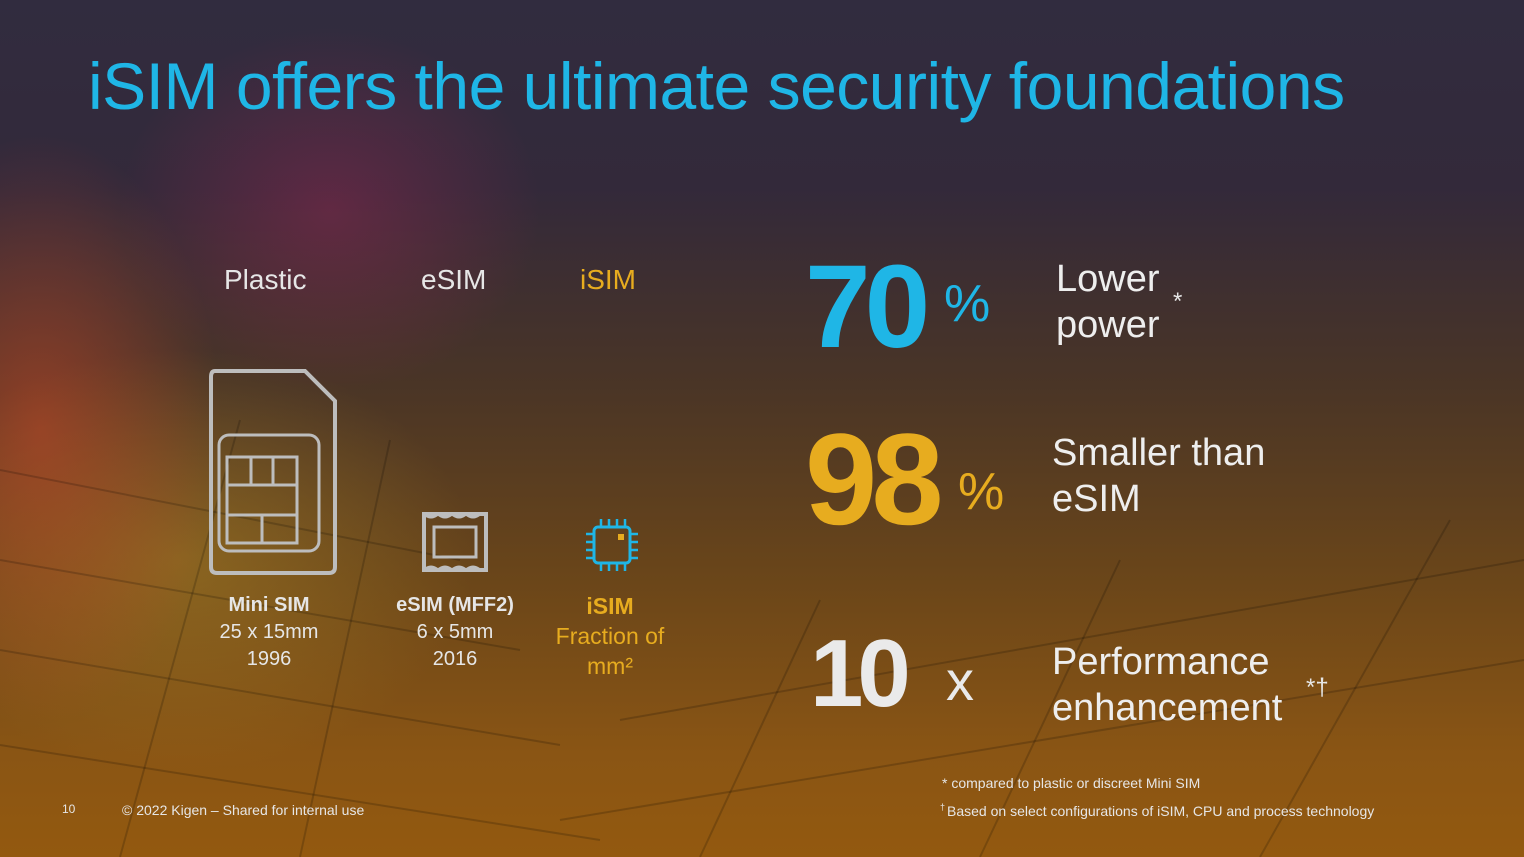 The height and width of the screenshot is (857, 1524). What do you see at coordinates (1158, 476) in the screenshot?
I see `stat-desc-size: Smaller than eSIM` at bounding box center [1158, 476].